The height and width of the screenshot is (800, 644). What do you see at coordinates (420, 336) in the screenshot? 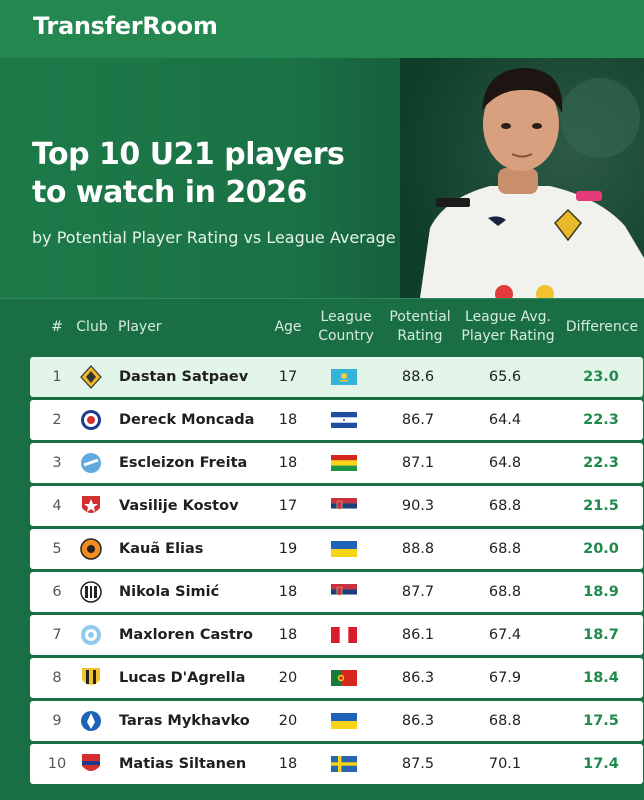
I see `header-potential-line2: Rating` at bounding box center [420, 336].